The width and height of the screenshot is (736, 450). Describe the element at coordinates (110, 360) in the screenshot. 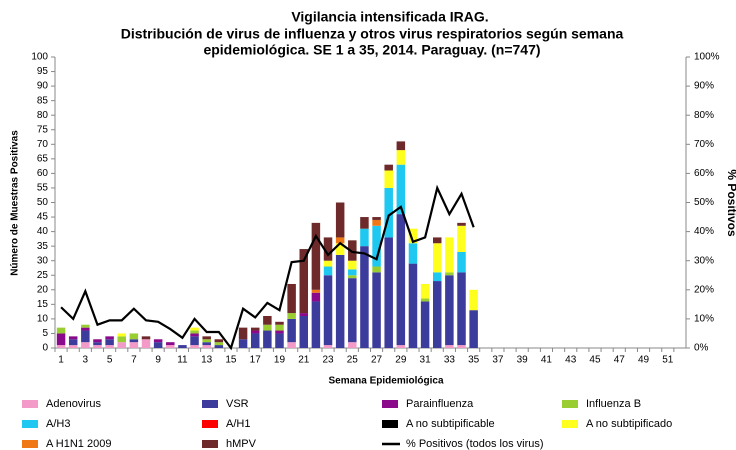

I see `x-tick-label: 5` at that location.